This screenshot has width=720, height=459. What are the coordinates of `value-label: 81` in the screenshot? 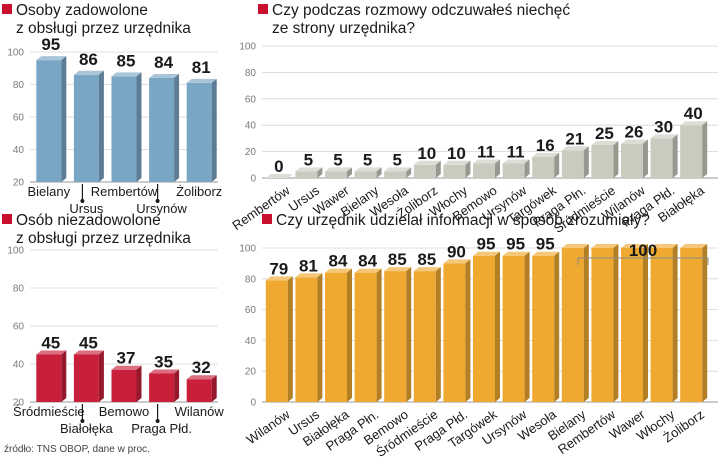 It's located at (201, 67).